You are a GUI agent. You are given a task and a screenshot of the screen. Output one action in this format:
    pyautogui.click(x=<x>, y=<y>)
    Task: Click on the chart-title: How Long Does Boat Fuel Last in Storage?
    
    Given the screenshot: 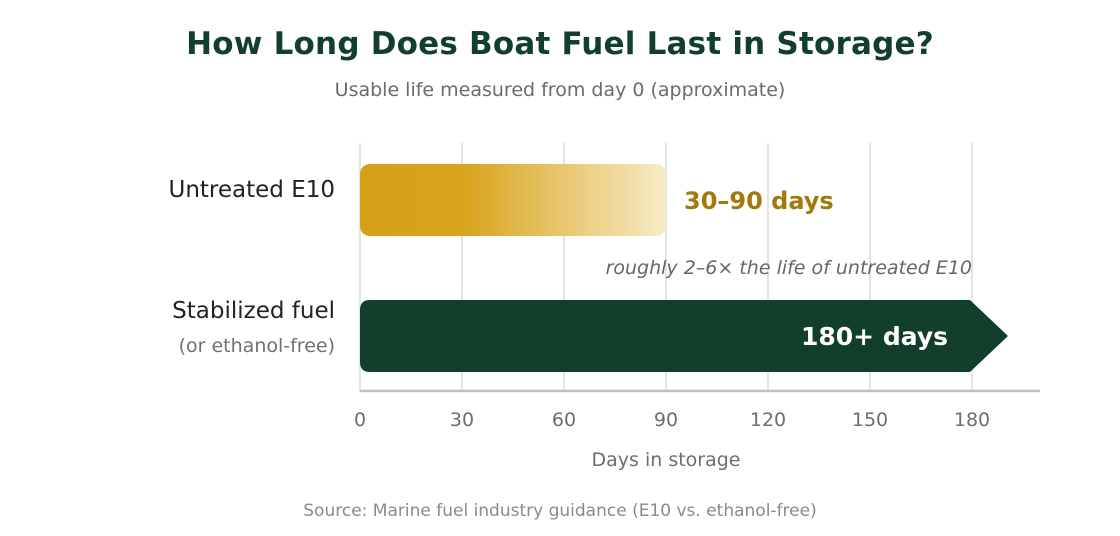 What is the action you would take?
    pyautogui.click(x=560, y=44)
    